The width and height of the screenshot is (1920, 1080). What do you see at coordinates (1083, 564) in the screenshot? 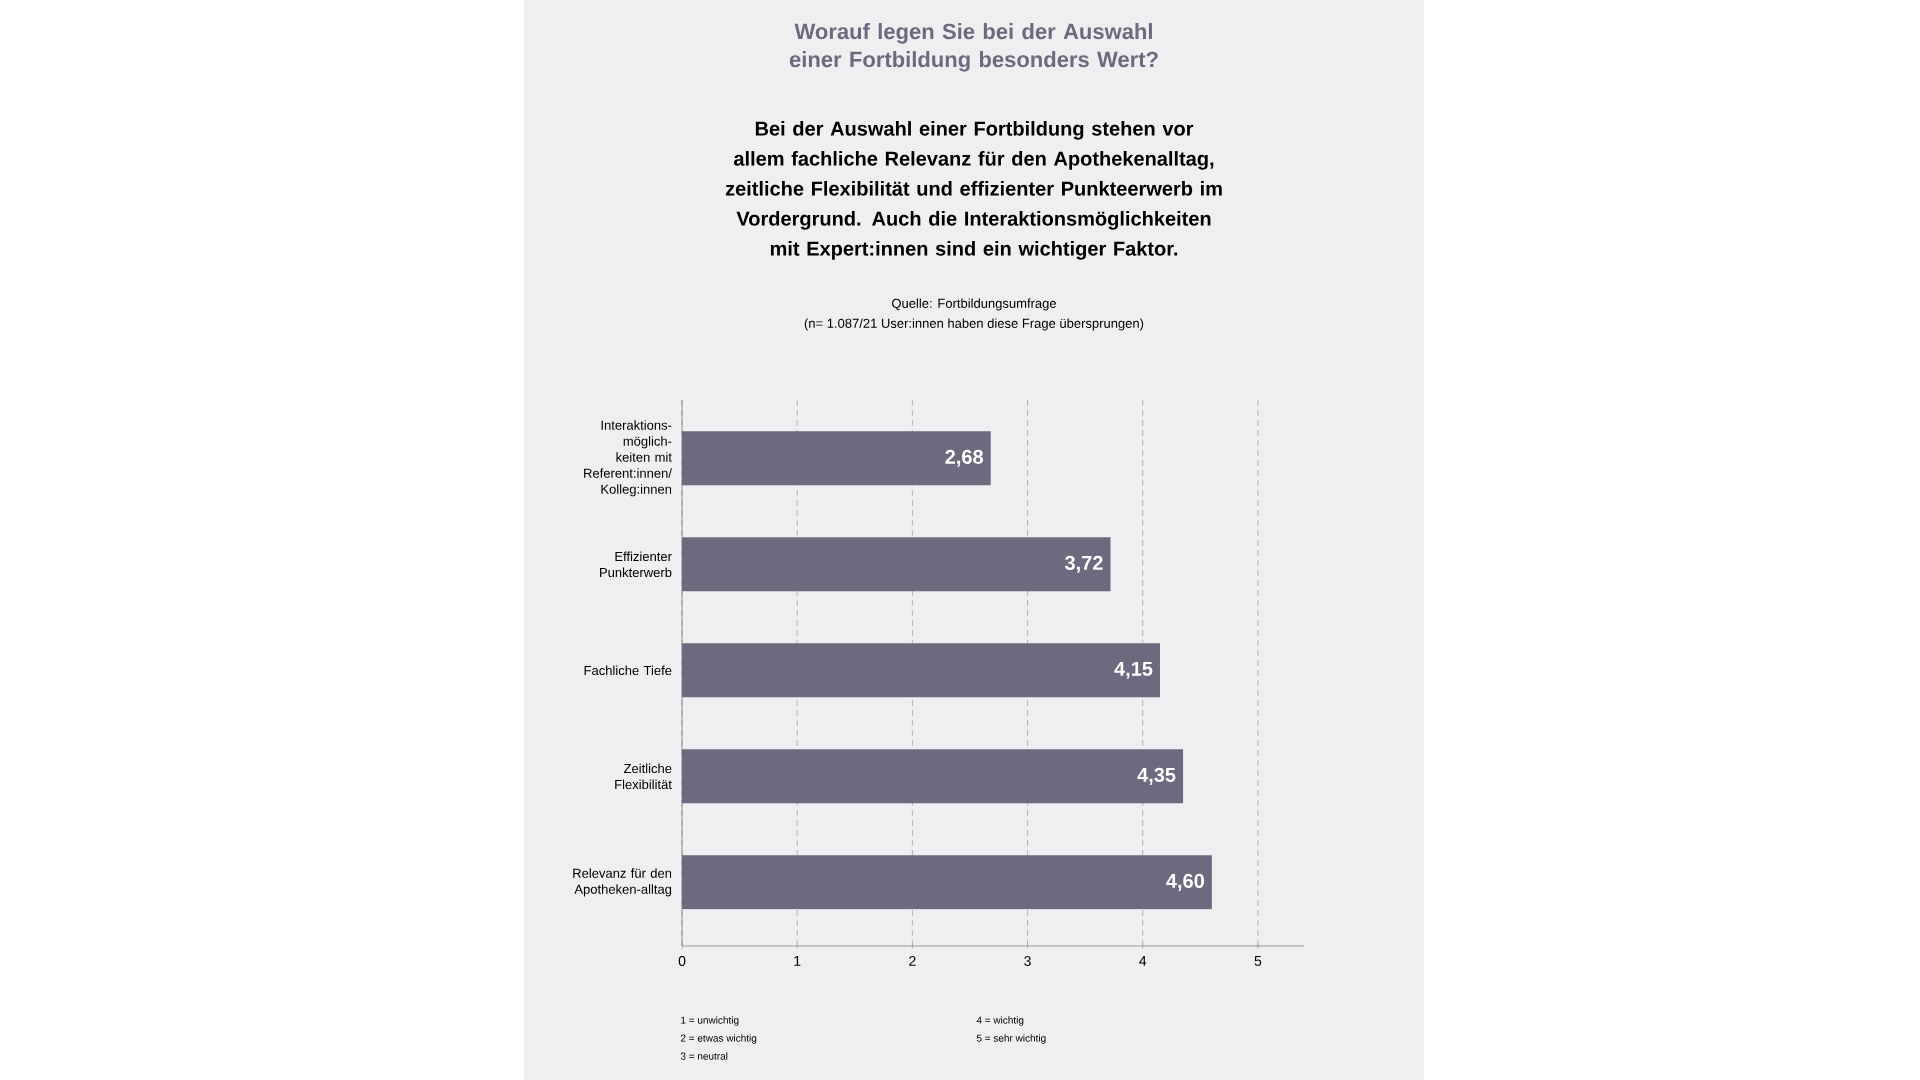
I see `data-label: 3,72` at bounding box center [1083, 564].